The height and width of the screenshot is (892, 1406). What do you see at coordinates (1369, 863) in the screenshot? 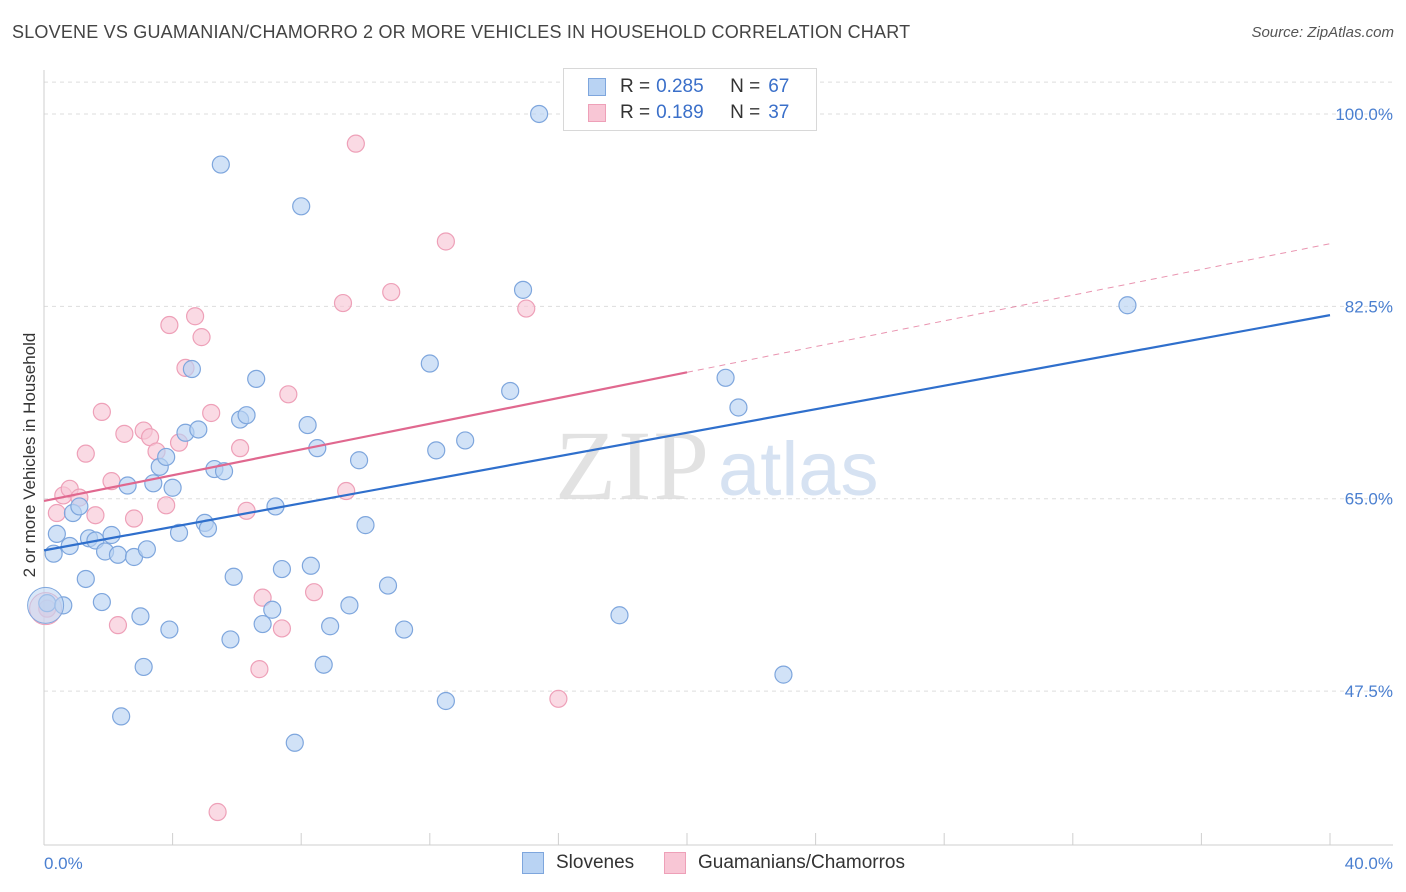
I see `x-tick-label: 40.0%` at bounding box center [1369, 863].